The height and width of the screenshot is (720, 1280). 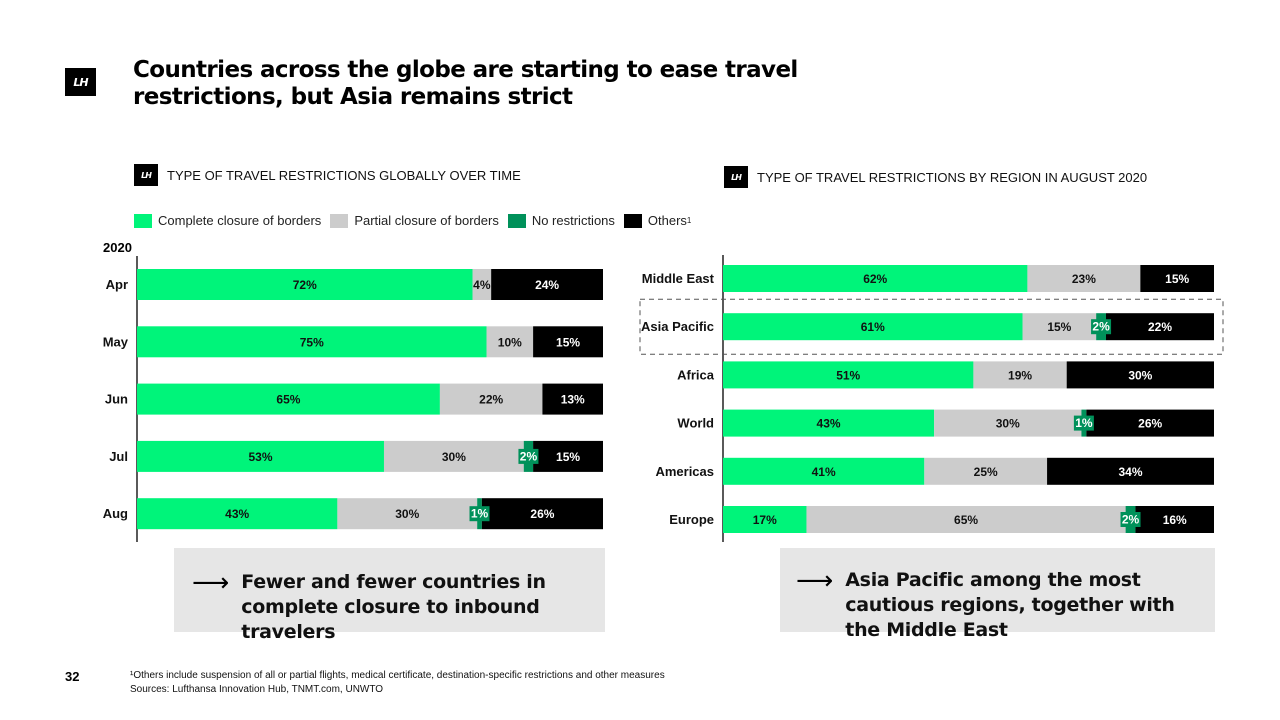 What do you see at coordinates (118, 456) in the screenshot?
I see `category-label: Jul` at bounding box center [118, 456].